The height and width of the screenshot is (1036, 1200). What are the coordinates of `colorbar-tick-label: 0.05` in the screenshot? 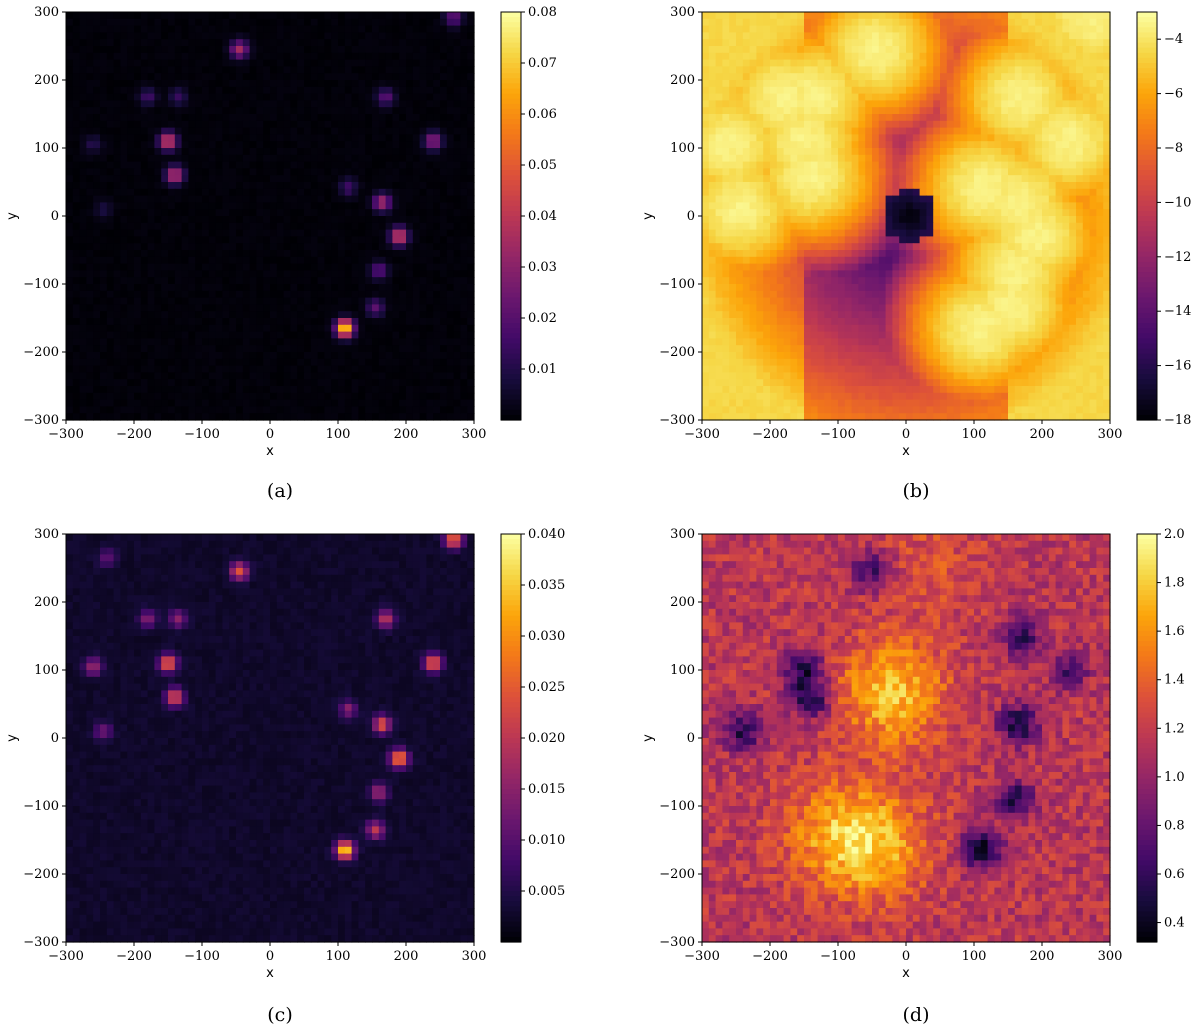 It's located at (542, 165).